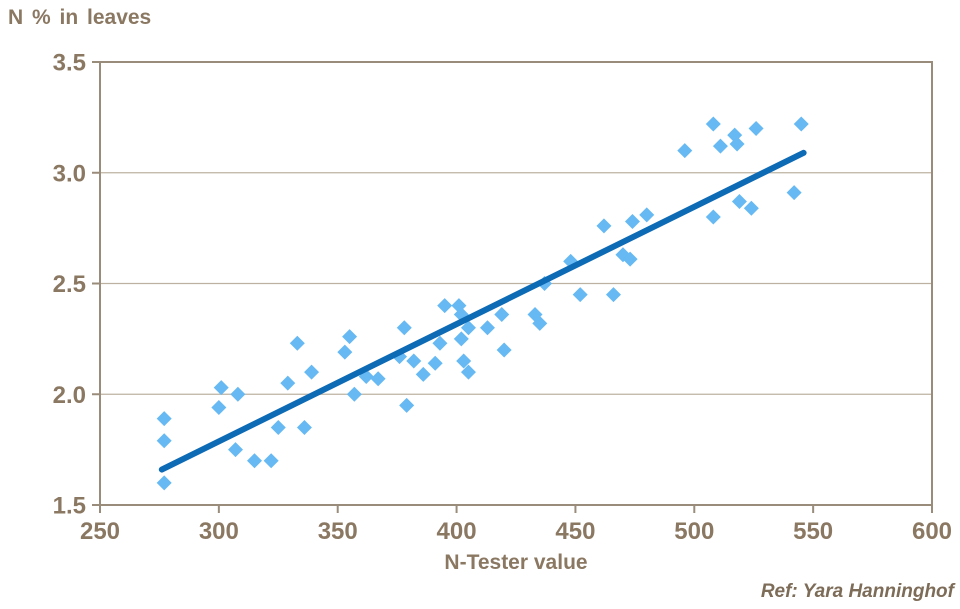 This screenshot has height=609, width=960. What do you see at coordinates (69, 63) in the screenshot?
I see `y-tick-label: 3.5` at bounding box center [69, 63].